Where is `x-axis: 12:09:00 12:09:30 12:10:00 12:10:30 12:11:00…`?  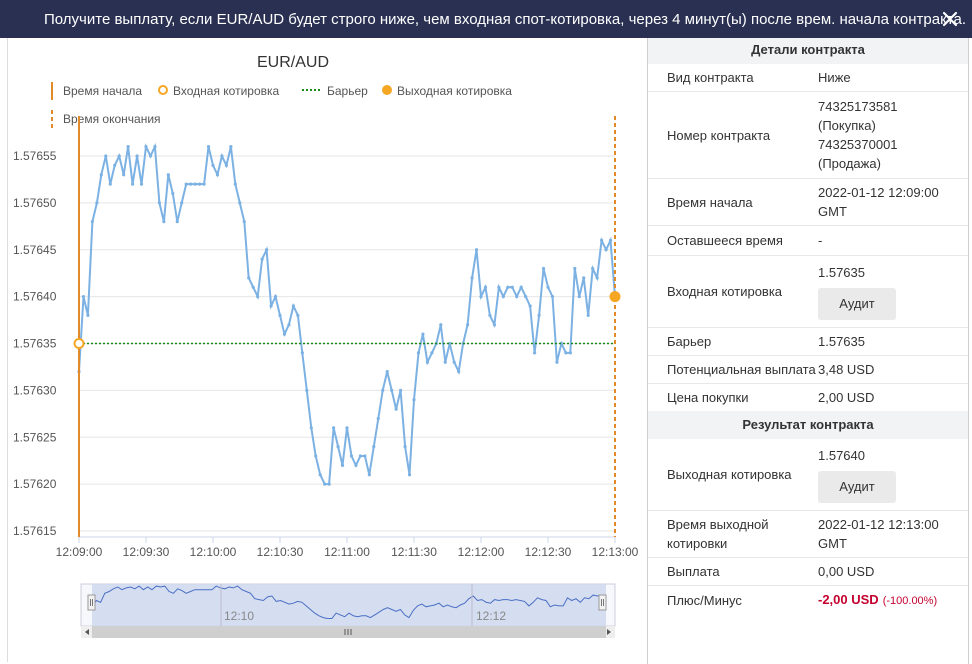 x-axis: 12:09:00 12:09:30 12:10:00 12:10:30 12:11:00… is located at coordinates (347, 547).